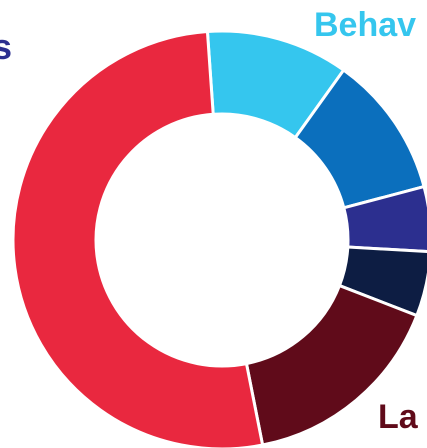  What do you see at coordinates (398, 417) in the screenshot?
I see `partial-category-label-bottom-right: La` at bounding box center [398, 417].